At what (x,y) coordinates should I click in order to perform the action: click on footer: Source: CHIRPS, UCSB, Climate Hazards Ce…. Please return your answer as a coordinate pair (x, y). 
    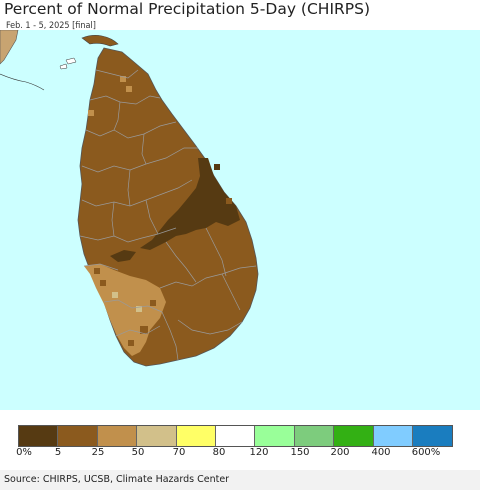
    Looking at the image, I should click on (240, 480).